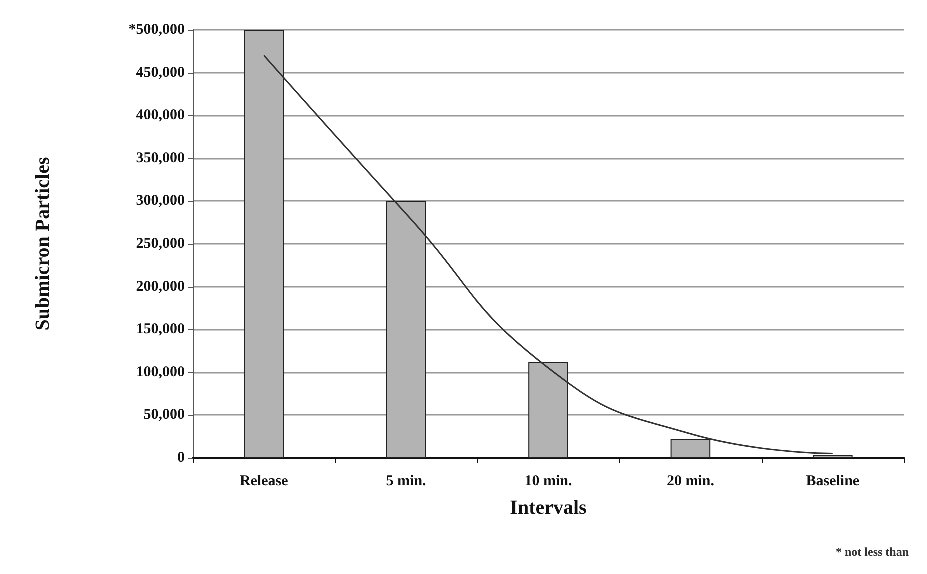 The width and height of the screenshot is (927, 574). What do you see at coordinates (549, 508) in the screenshot?
I see `x-axis-title: Intervals` at bounding box center [549, 508].